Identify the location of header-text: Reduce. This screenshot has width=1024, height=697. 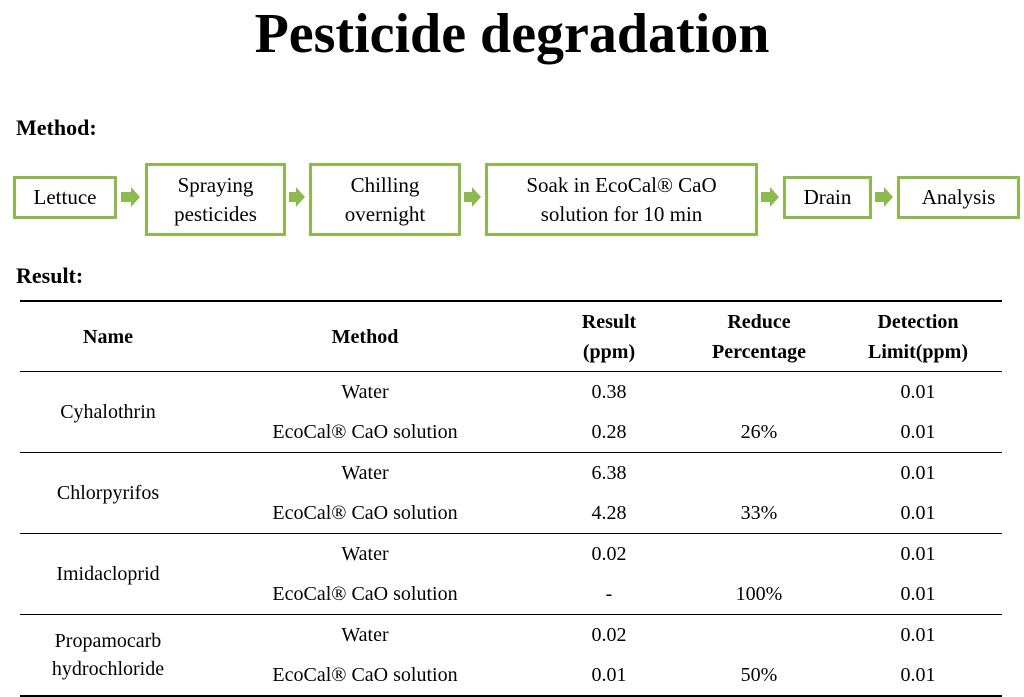
(759, 321).